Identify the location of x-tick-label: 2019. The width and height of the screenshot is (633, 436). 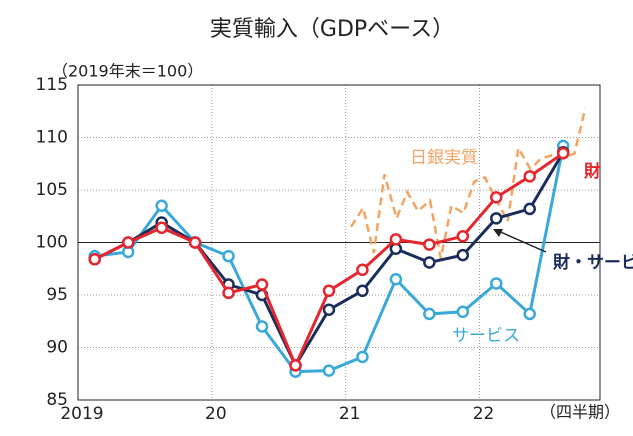
(81, 414).